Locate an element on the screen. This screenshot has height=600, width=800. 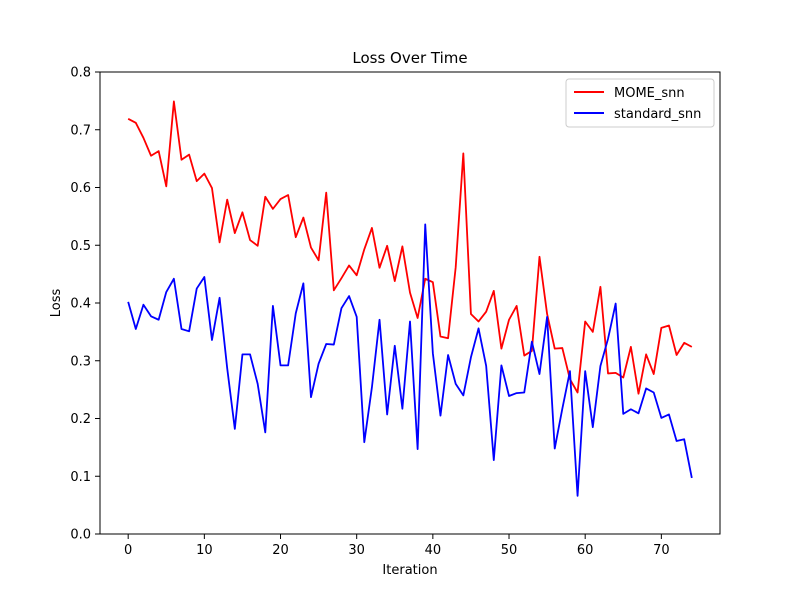
y-tick-label: 0.6 is located at coordinates (80, 188).